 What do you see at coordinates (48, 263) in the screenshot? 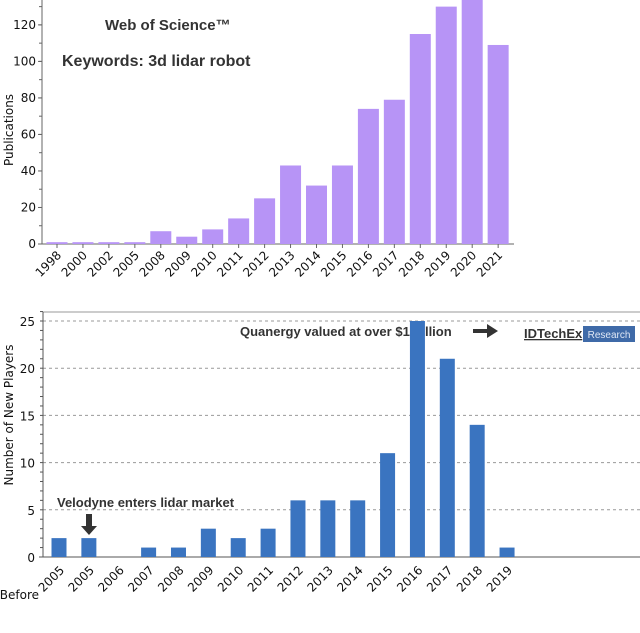
I see `x-tick-label: 1998` at bounding box center [48, 263].